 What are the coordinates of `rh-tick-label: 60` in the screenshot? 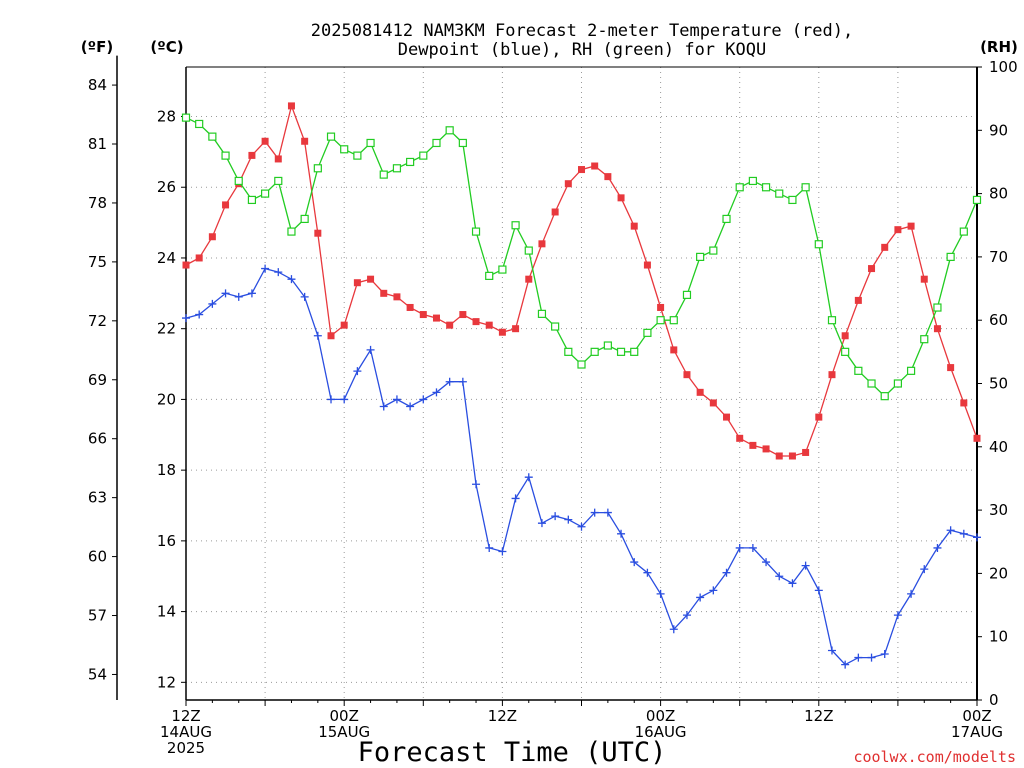 It's located at (998, 320).